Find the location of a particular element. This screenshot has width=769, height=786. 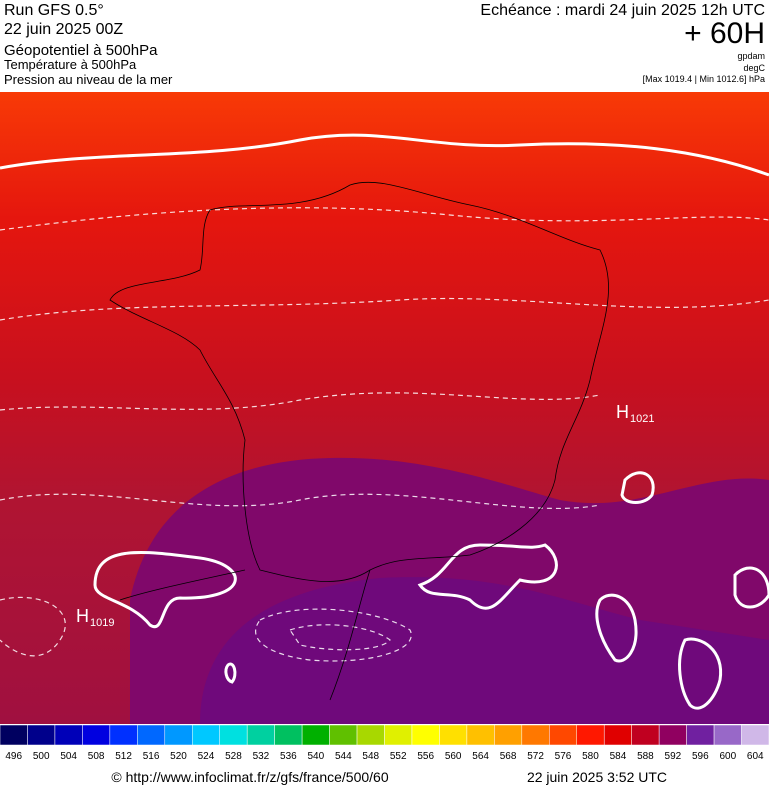

colorbar-label: 604 is located at coordinates (755, 756).